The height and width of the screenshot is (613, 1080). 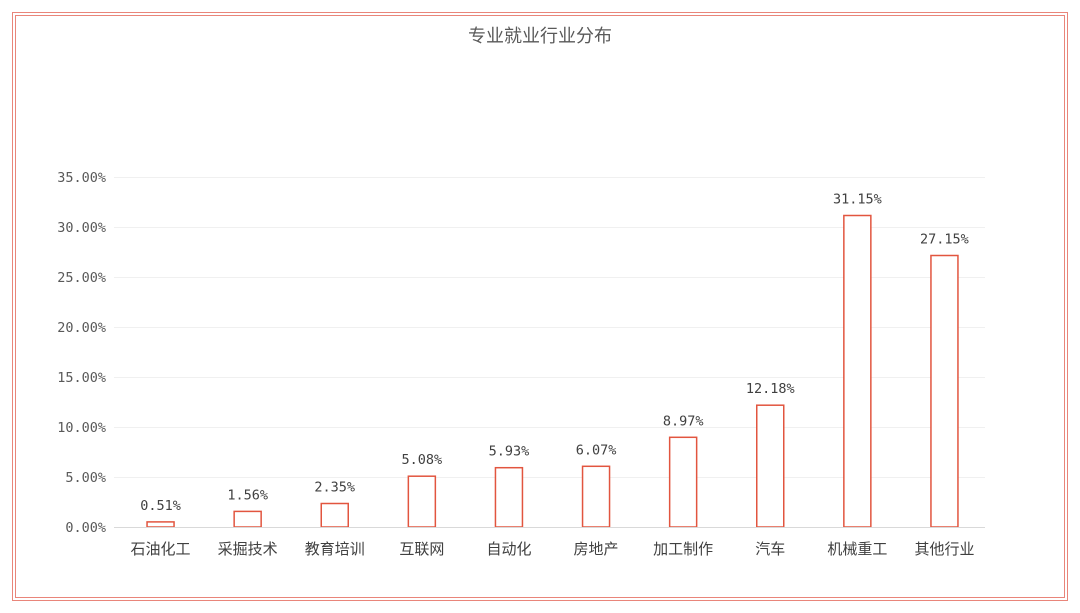 What do you see at coordinates (81, 178) in the screenshot?
I see `y-tick-label: 35.00%` at bounding box center [81, 178].